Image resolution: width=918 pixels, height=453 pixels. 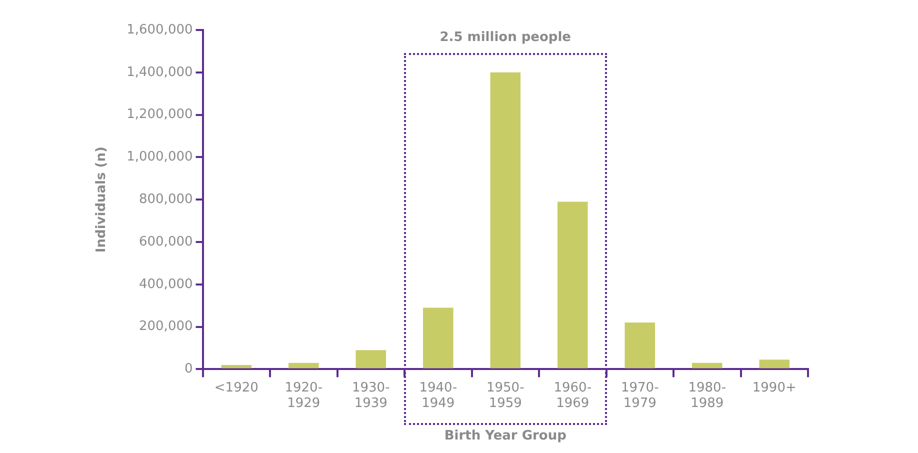 I want to click on y-tick-label: 1,000,000, so click(x=159, y=157).